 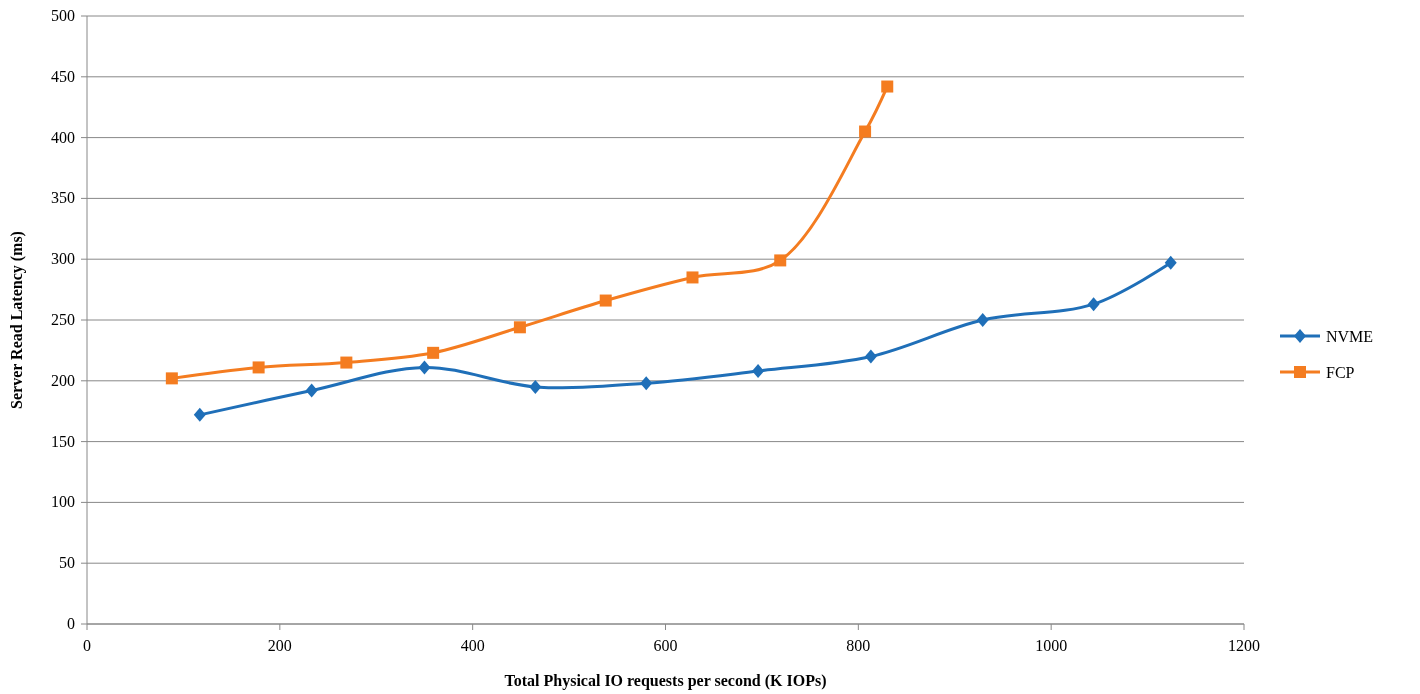 What do you see at coordinates (1051, 645) in the screenshot?
I see `x-tick-label: 1000` at bounding box center [1051, 645].